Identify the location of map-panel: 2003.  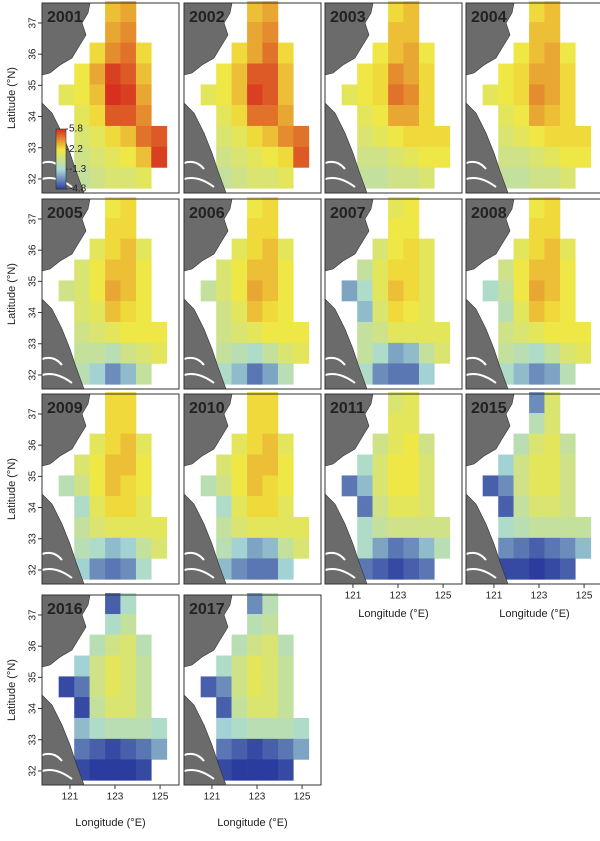
(393, 97).